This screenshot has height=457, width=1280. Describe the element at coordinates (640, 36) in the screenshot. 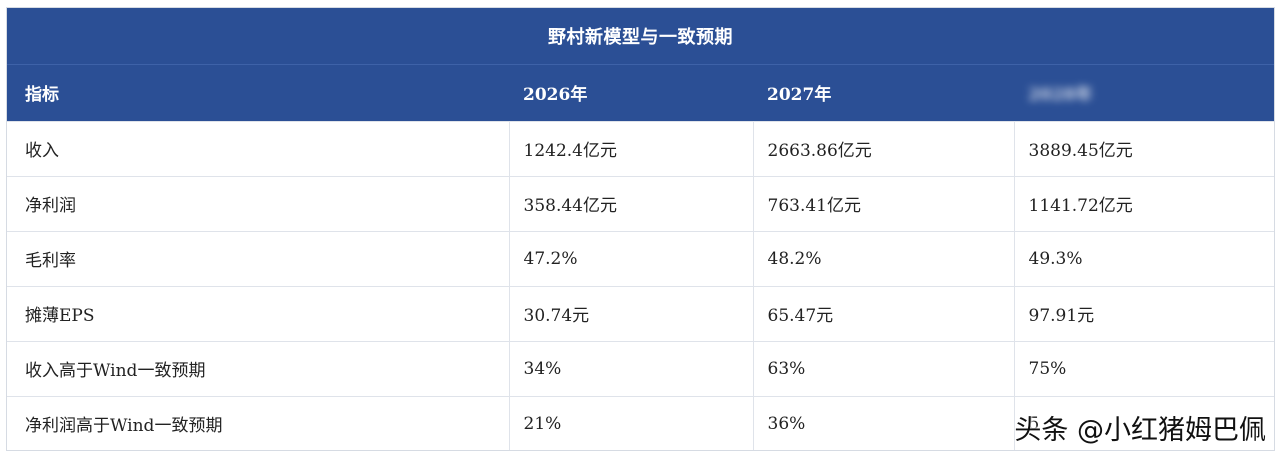

I see `table-title: 野村新模型与一致预期` at that location.